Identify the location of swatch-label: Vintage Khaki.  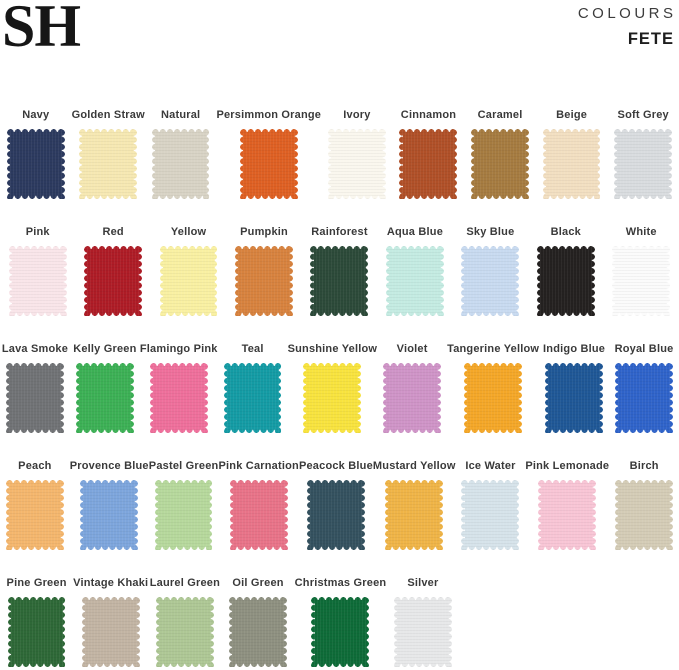
(111, 583).